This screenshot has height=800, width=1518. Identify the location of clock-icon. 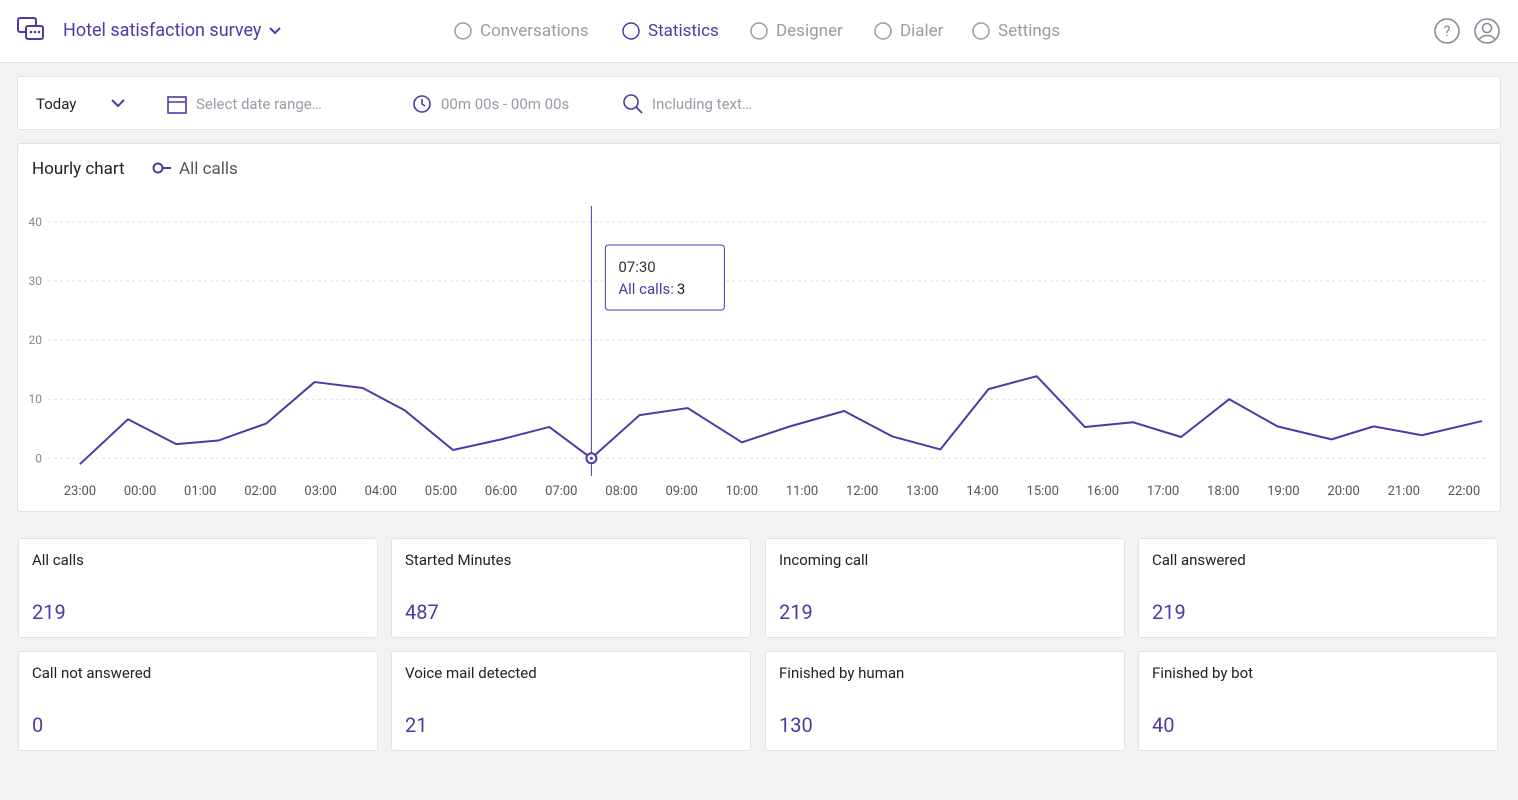
(422, 104).